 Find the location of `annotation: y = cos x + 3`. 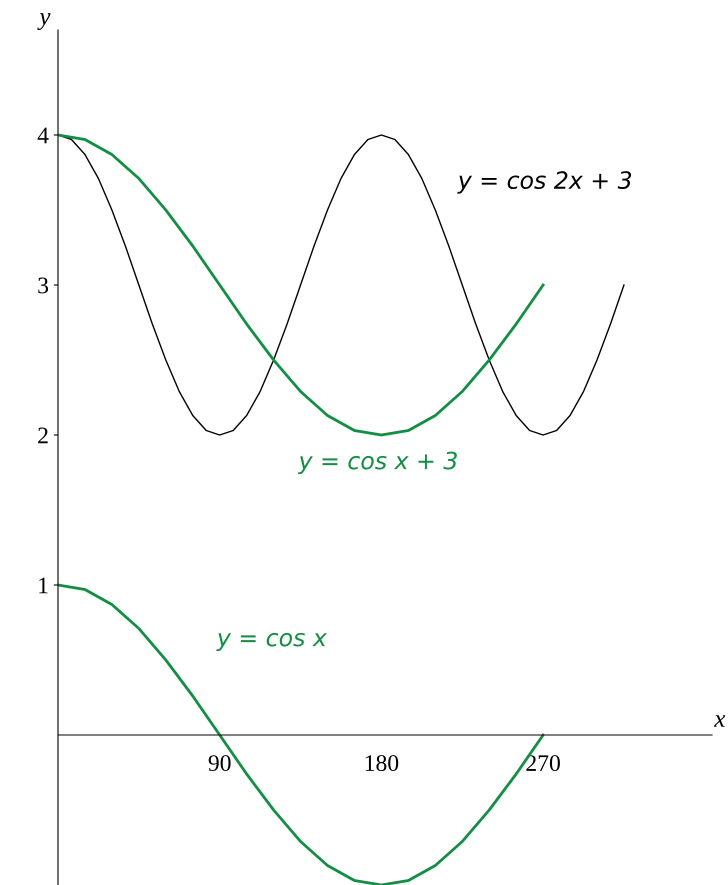

annotation: y = cos x + 3 is located at coordinates (377, 463).